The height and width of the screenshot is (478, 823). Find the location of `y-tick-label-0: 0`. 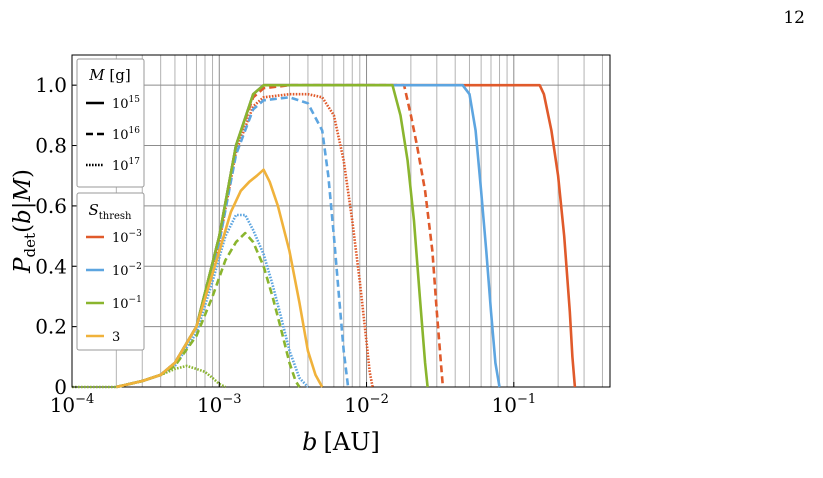

y-tick-label-0: 0 is located at coordinates (60, 387).